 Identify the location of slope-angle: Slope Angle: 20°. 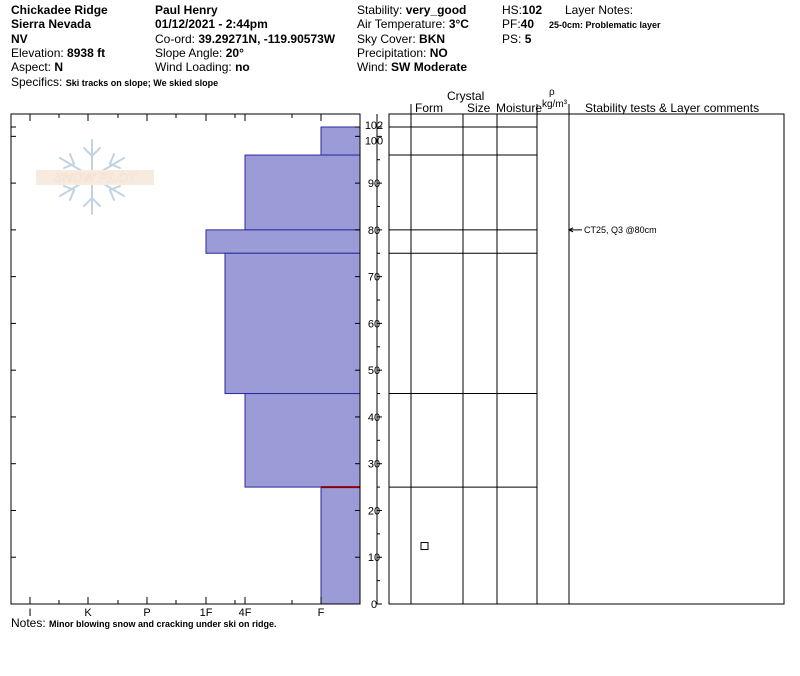
(199, 53).